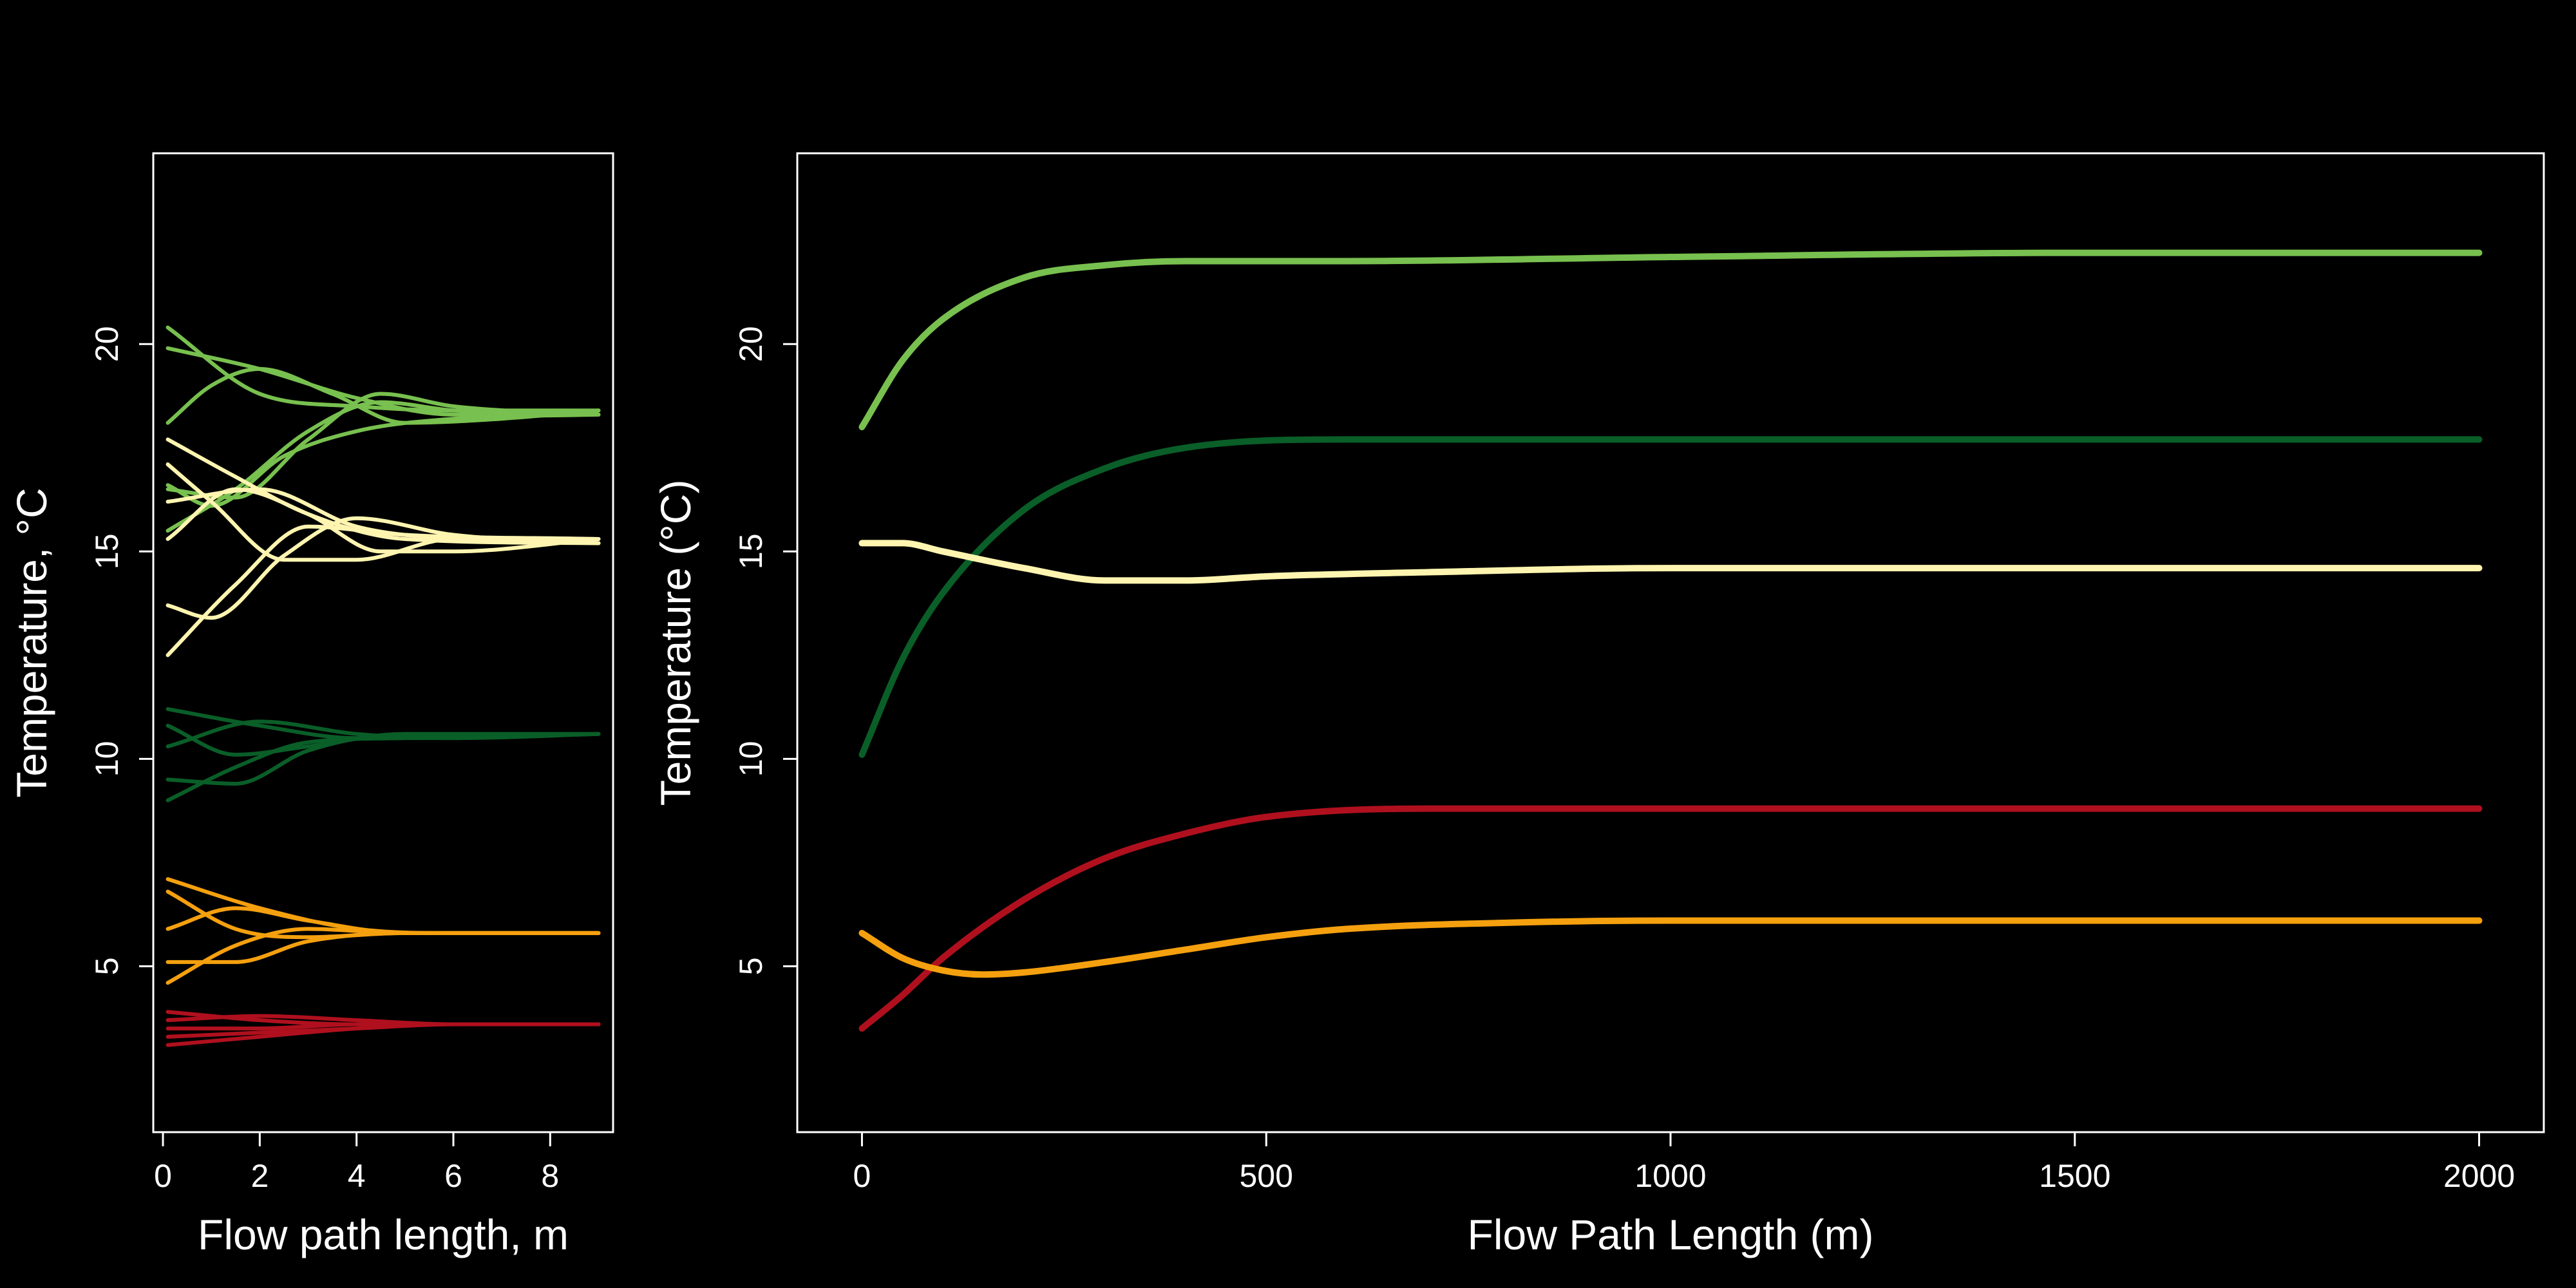 This screenshot has height=1288, width=2576. I want to click on x-tick-label: 1000, so click(1670, 1176).